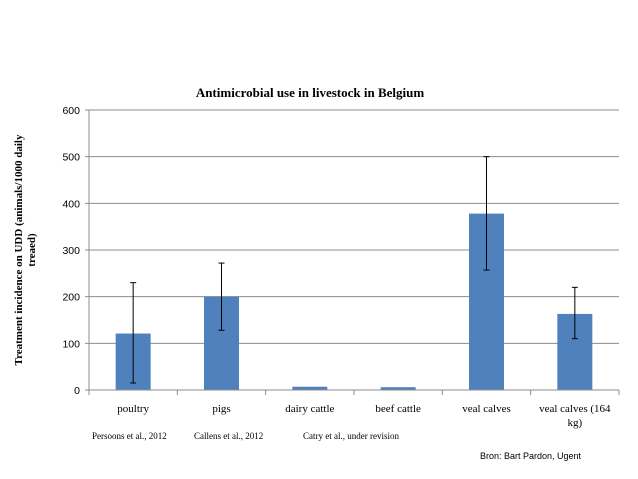 This screenshot has width=638, height=479. What do you see at coordinates (221, 409) in the screenshot?
I see `x-category-label: pigs` at bounding box center [221, 409].